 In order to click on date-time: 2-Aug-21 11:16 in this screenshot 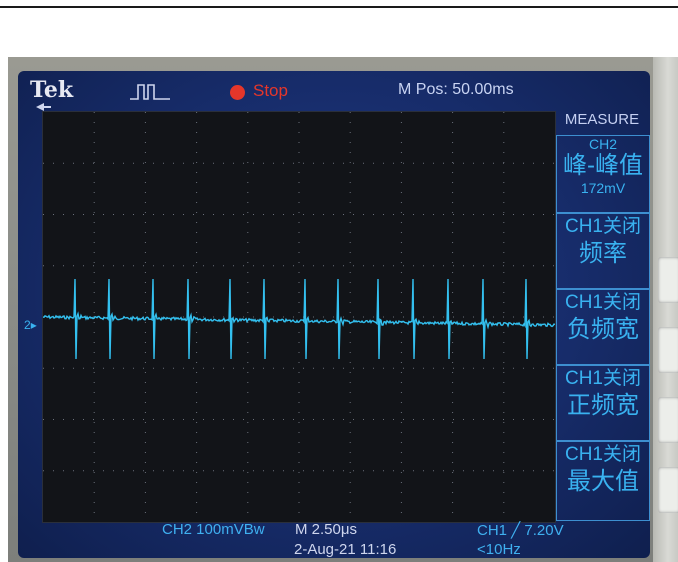, I will do `click(345, 549)`.